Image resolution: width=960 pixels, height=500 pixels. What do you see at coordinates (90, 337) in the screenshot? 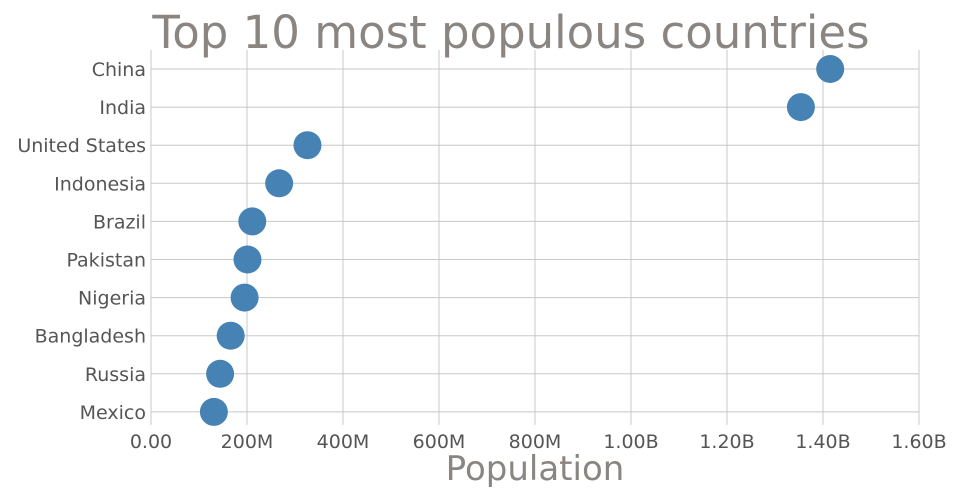
I see `y-tick-label: Bangladesh` at bounding box center [90, 337].